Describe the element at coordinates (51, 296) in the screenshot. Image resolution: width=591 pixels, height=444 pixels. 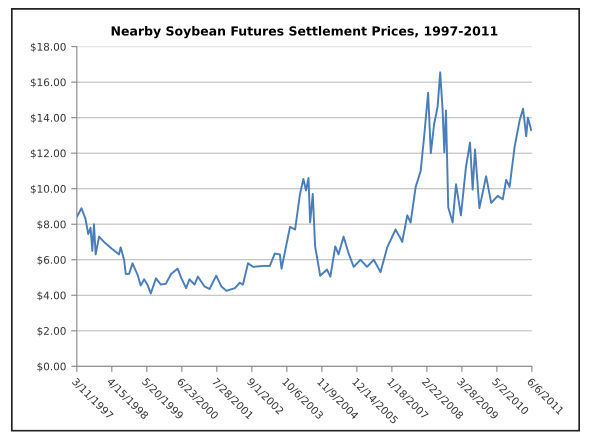
I see `y-tick-label: $4.00` at that location.